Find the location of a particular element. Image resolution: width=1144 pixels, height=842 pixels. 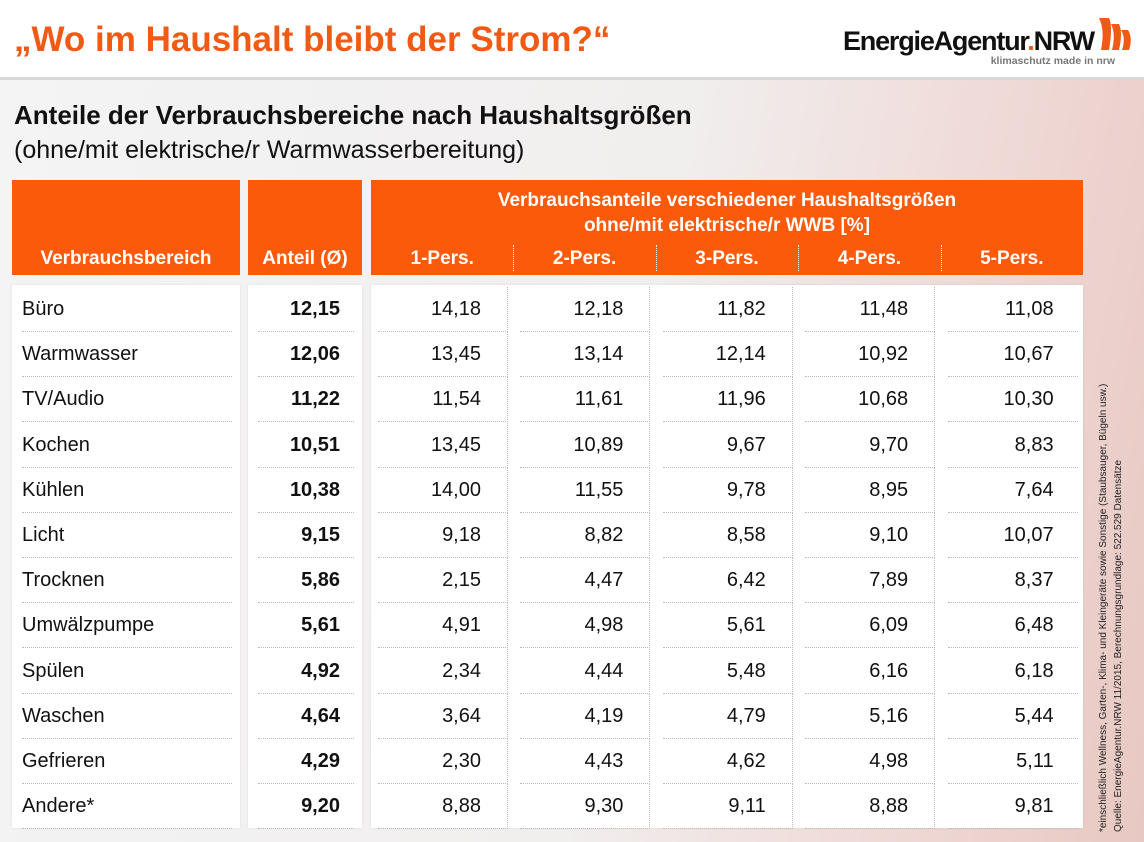

value-cell: 4,91 is located at coordinates (443, 626).